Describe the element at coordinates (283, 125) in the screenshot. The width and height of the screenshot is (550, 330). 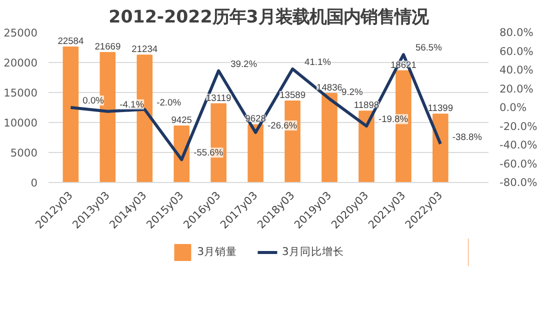
I see `data-label: -26.6%` at that location.